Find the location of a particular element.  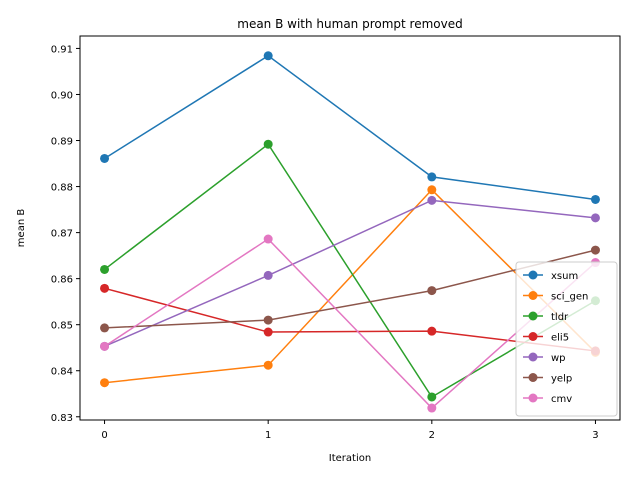

y-axis-label: mean B is located at coordinates (21, 228).